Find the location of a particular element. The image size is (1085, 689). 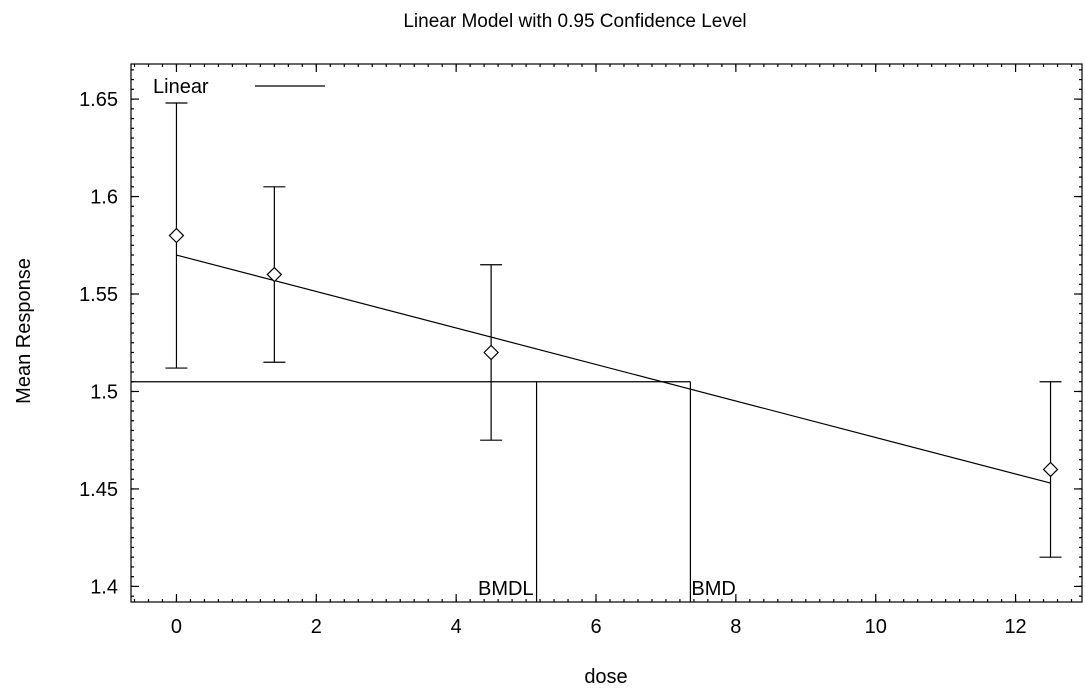

x-tick-label: 0 is located at coordinates (176, 627).